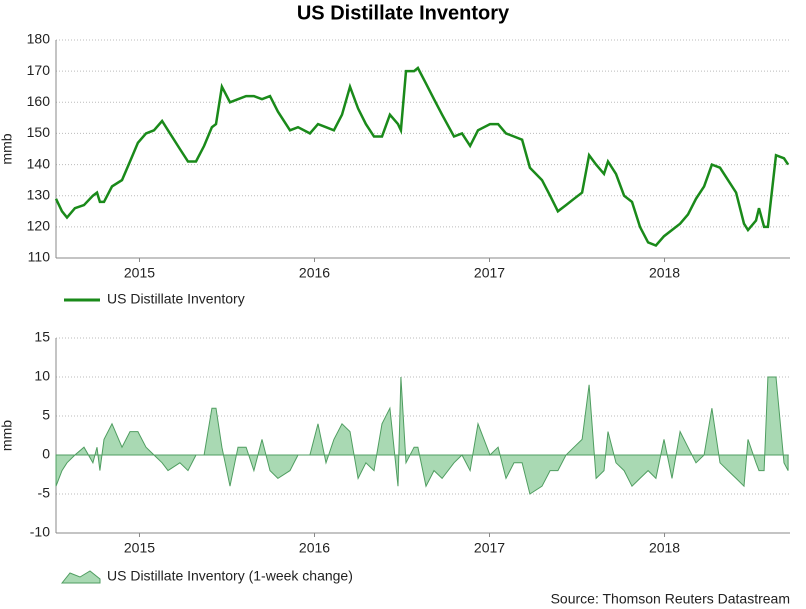 Image resolution: width=806 pixels, height=609 pixels. Describe the element at coordinates (39, 163) in the screenshot. I see `y-tick-label: 140` at that location.